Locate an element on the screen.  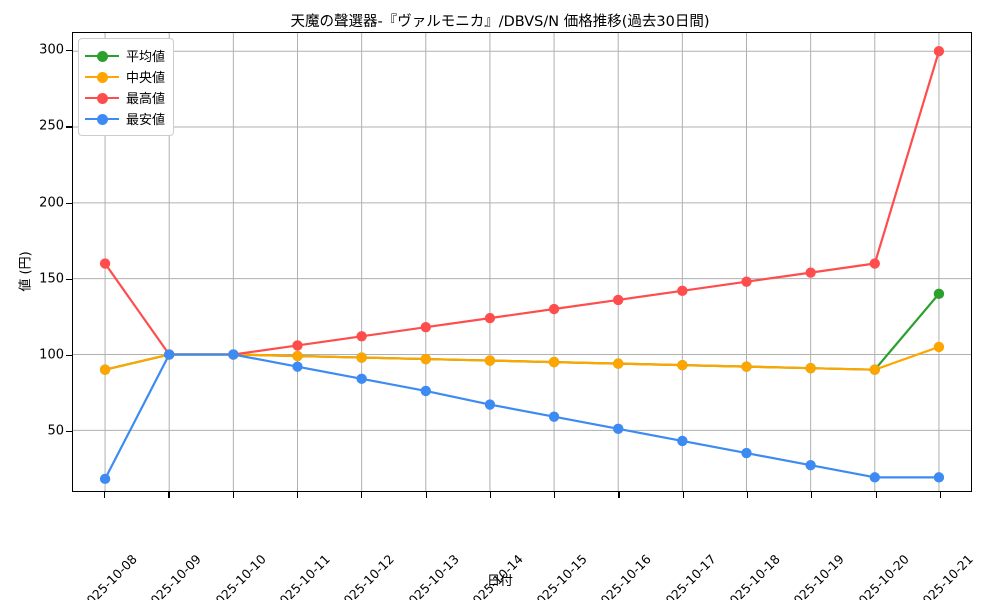
y-axis-tick-label: 200 is located at coordinates (51, 203).